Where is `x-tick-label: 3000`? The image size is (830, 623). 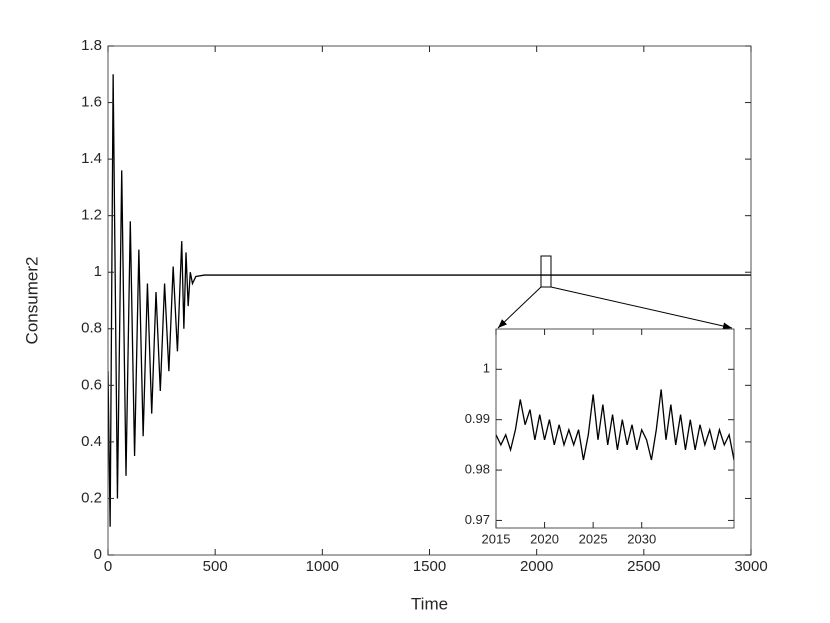
x-tick-label: 3000 is located at coordinates (750, 566).